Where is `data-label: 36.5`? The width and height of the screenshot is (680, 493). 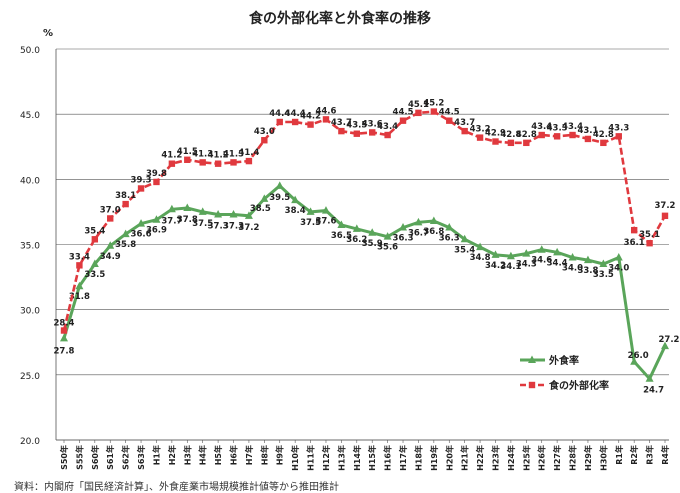
data-label: 36.5 is located at coordinates (341, 236).